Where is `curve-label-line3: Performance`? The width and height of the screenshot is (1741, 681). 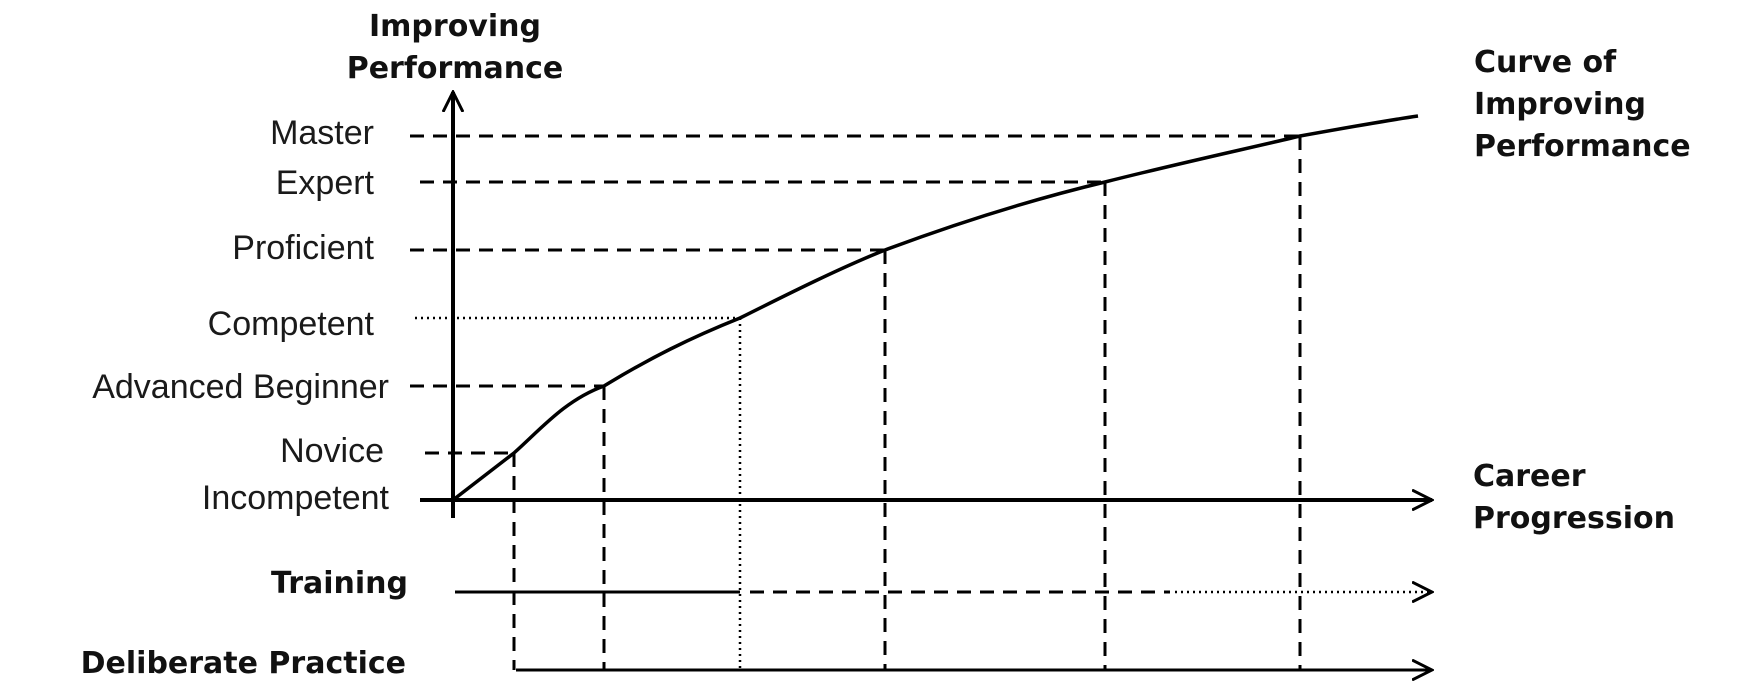
curve-label-line3: Performance is located at coordinates (1582, 146).